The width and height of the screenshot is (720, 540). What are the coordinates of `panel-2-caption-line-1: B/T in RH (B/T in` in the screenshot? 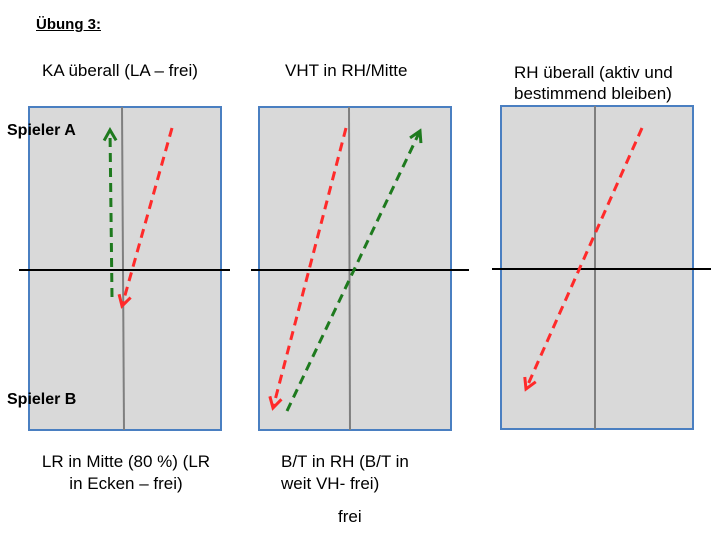 It's located at (345, 461).